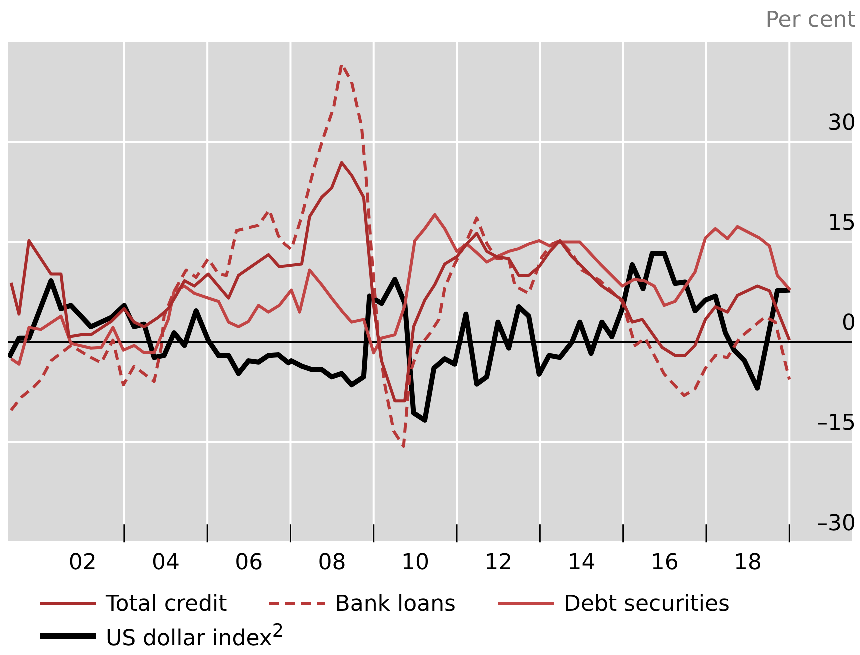 The image size is (860, 655). I want to click on y-tick-label: 0, so click(849, 323).